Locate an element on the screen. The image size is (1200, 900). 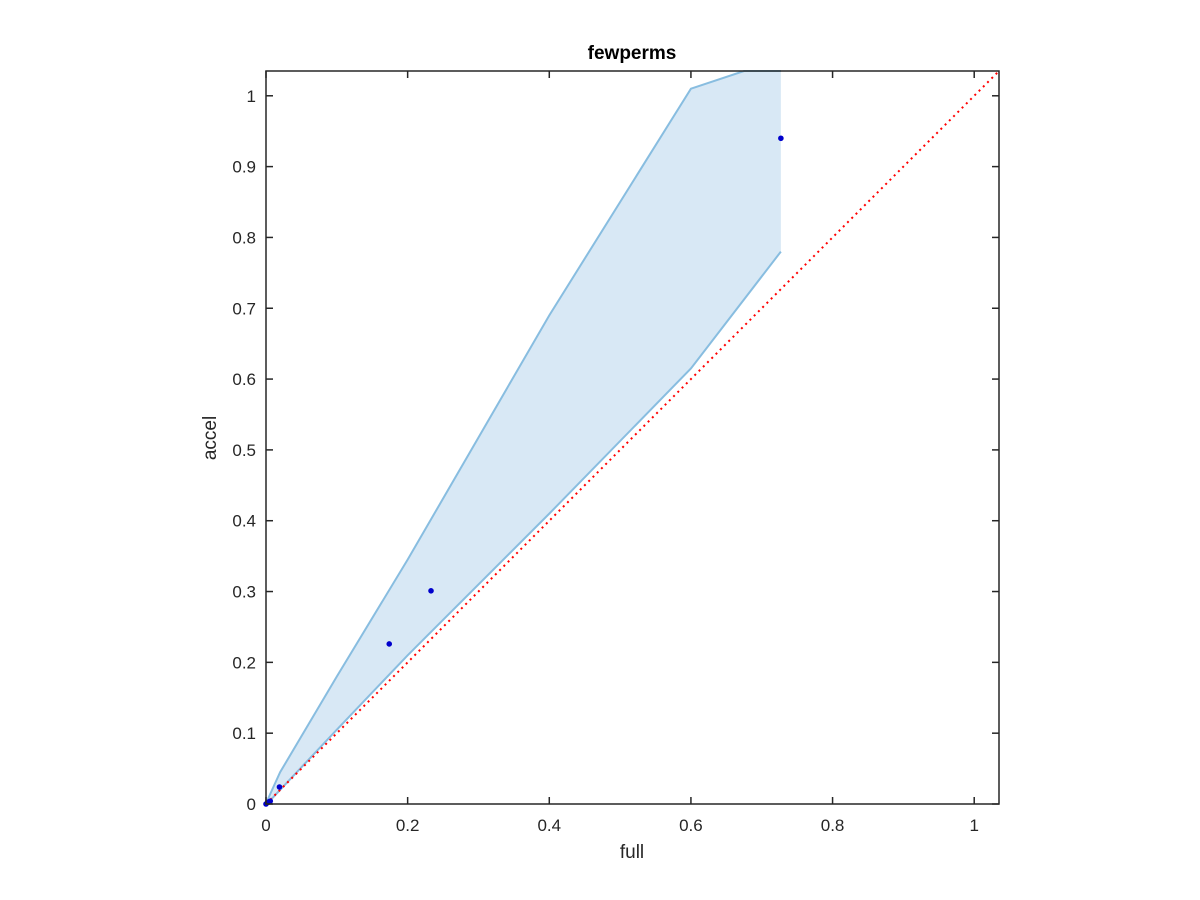
y-tick-label: 0.3 is located at coordinates (244, 592).